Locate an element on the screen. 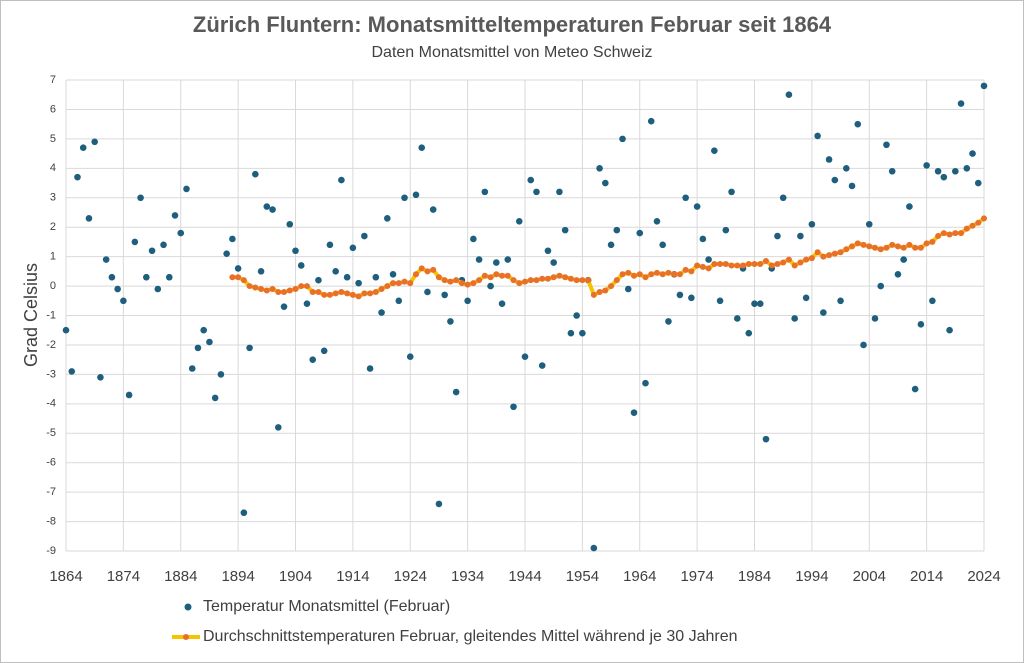 This screenshot has width=1024, height=663. y-tick-label: -4 is located at coordinates (51, 404).